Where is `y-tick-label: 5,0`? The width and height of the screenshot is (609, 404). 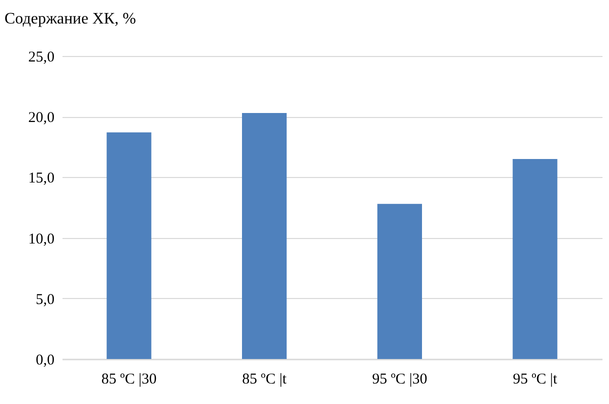
y-tick-label: 5,0 is located at coordinates (45, 300).